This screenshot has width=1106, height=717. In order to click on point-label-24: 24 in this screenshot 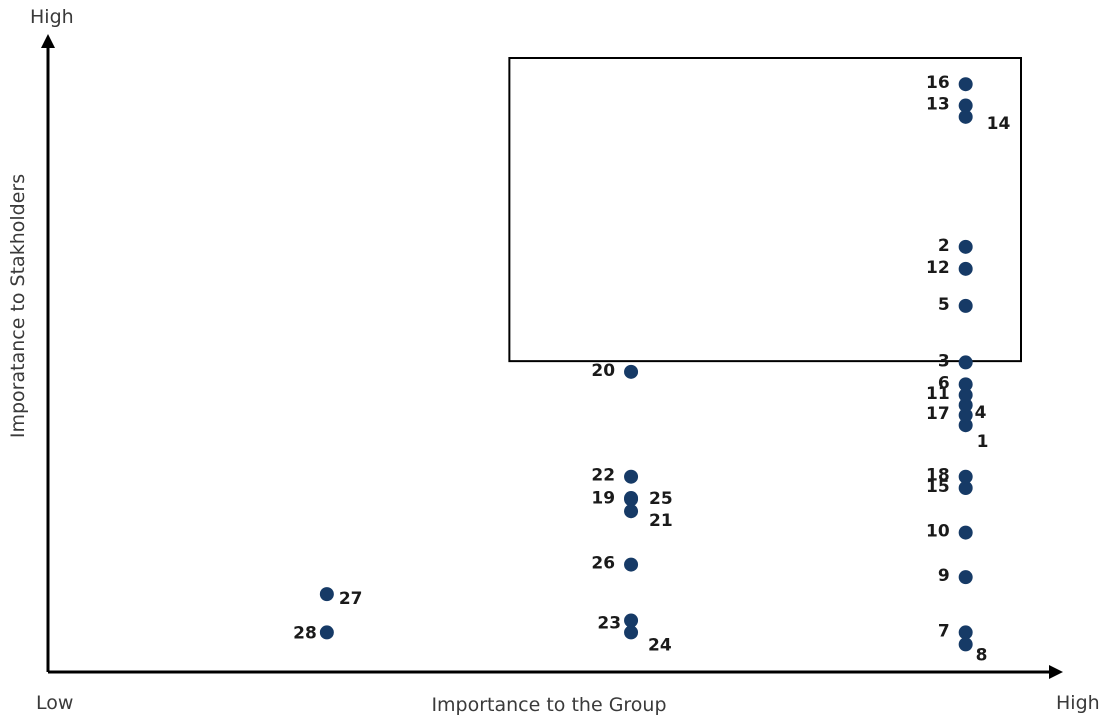, I will do `click(660, 645)`.